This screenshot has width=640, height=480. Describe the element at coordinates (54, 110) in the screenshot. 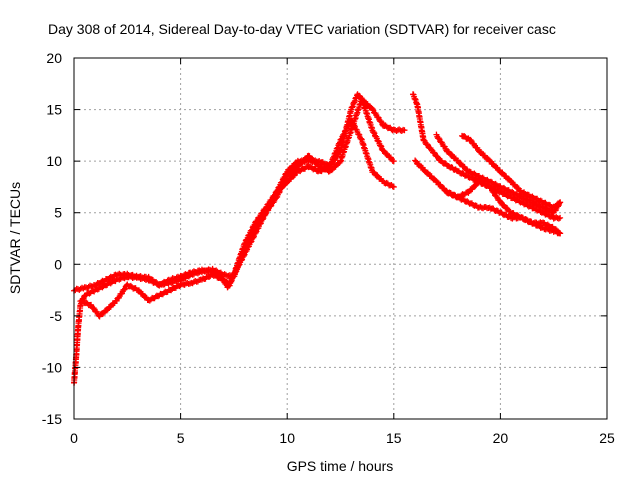

I see `y-tick-label: 15` at that location.